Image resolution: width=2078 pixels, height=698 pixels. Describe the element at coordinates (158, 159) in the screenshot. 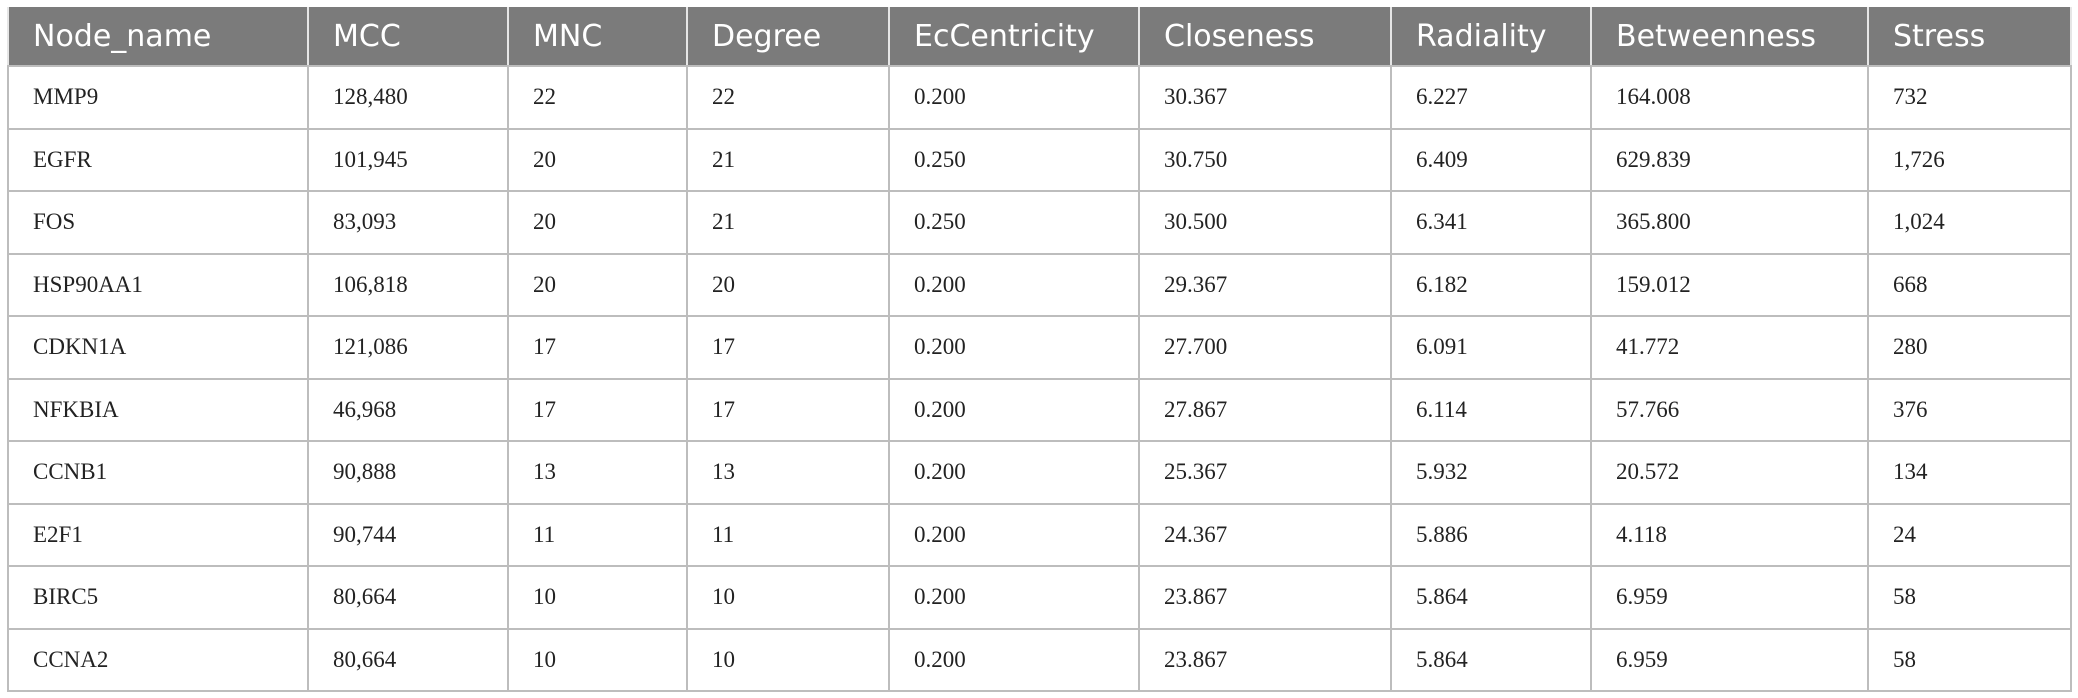

I see `table-cell: EGFR` at that location.